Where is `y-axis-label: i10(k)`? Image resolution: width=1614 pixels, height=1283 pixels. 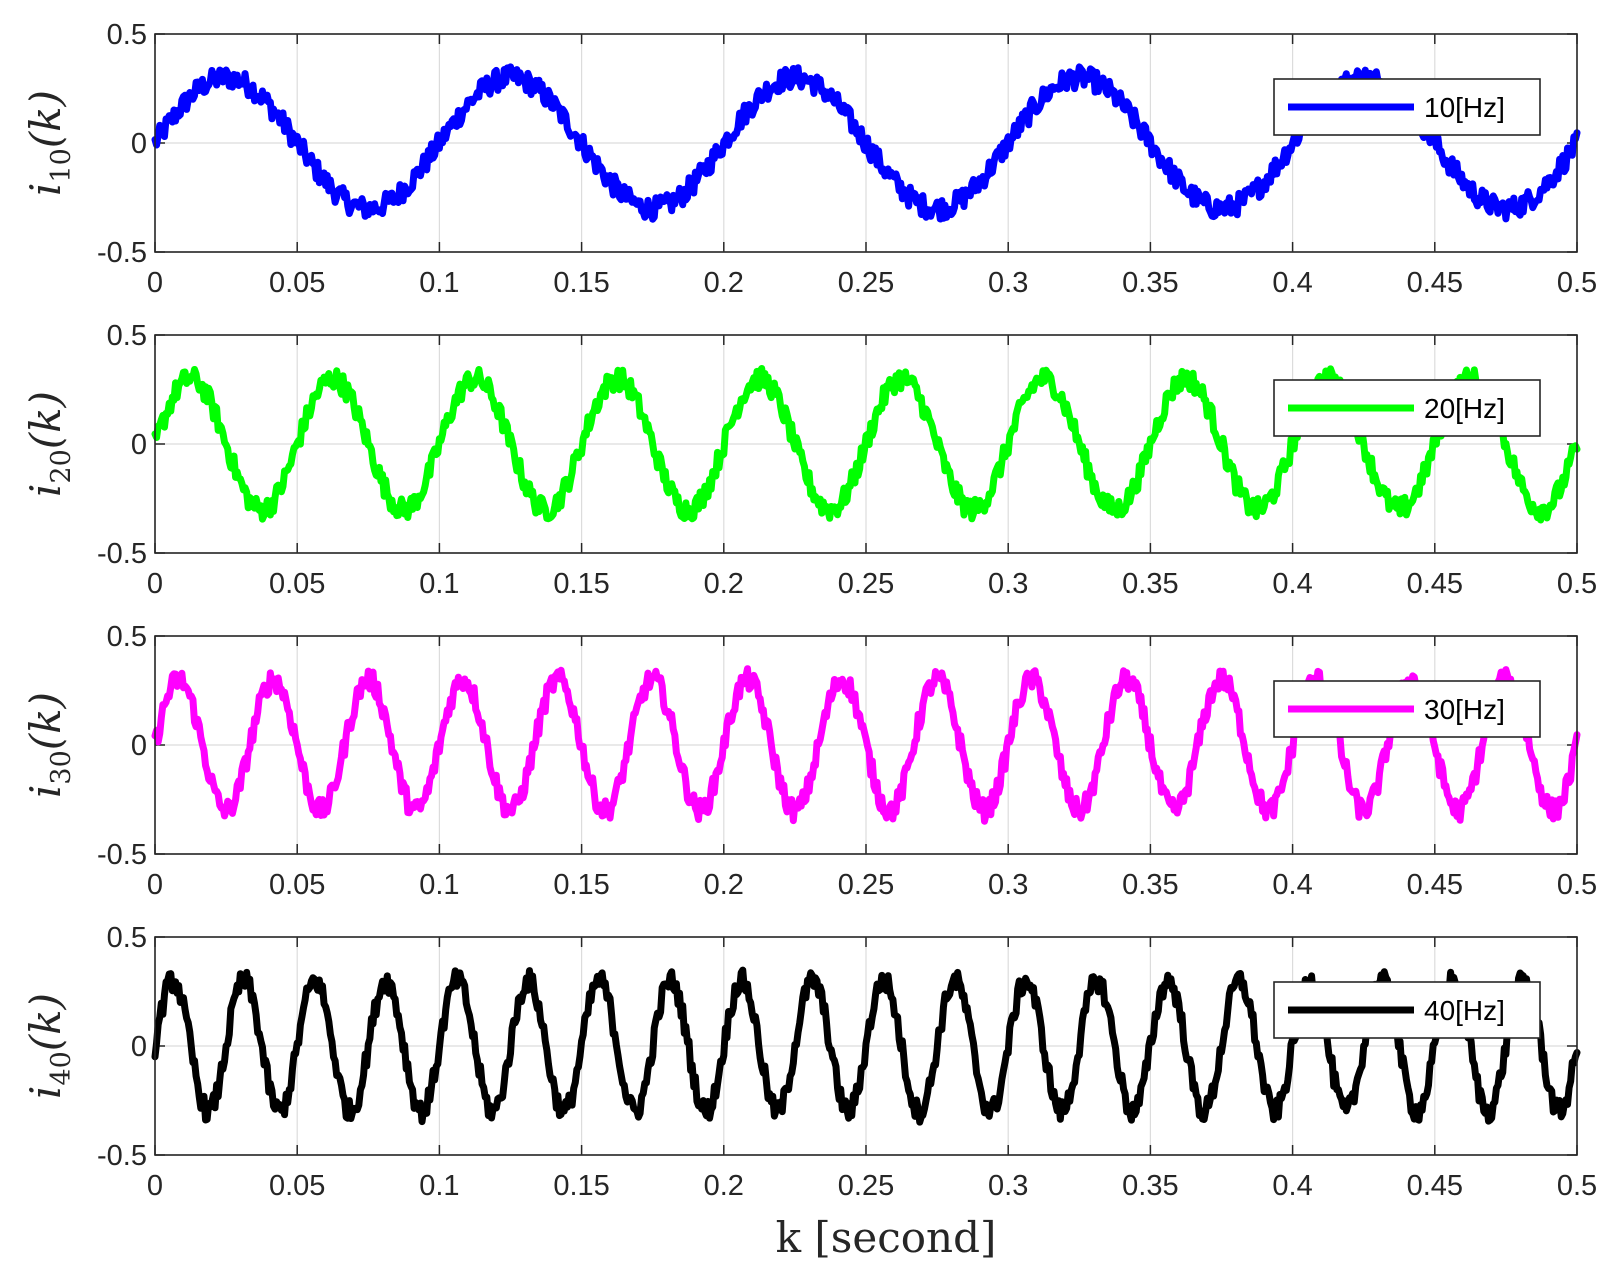 y-axis-label: i10(k) is located at coordinates (49, 143).